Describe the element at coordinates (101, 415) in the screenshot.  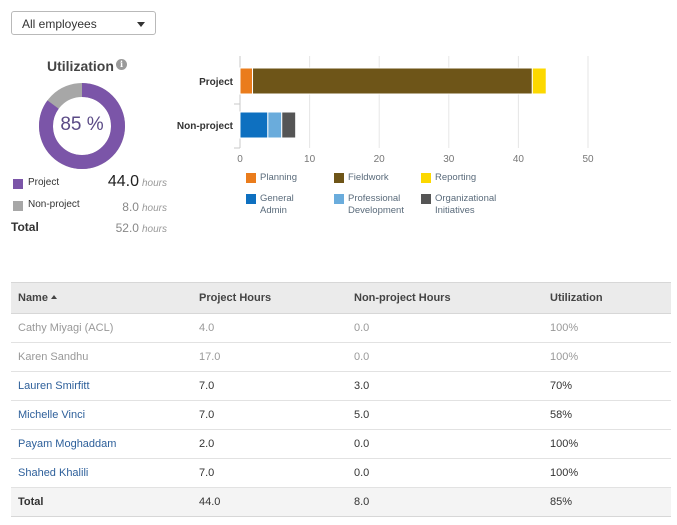
I see `cell-name: Michelle Vinci` at that location.